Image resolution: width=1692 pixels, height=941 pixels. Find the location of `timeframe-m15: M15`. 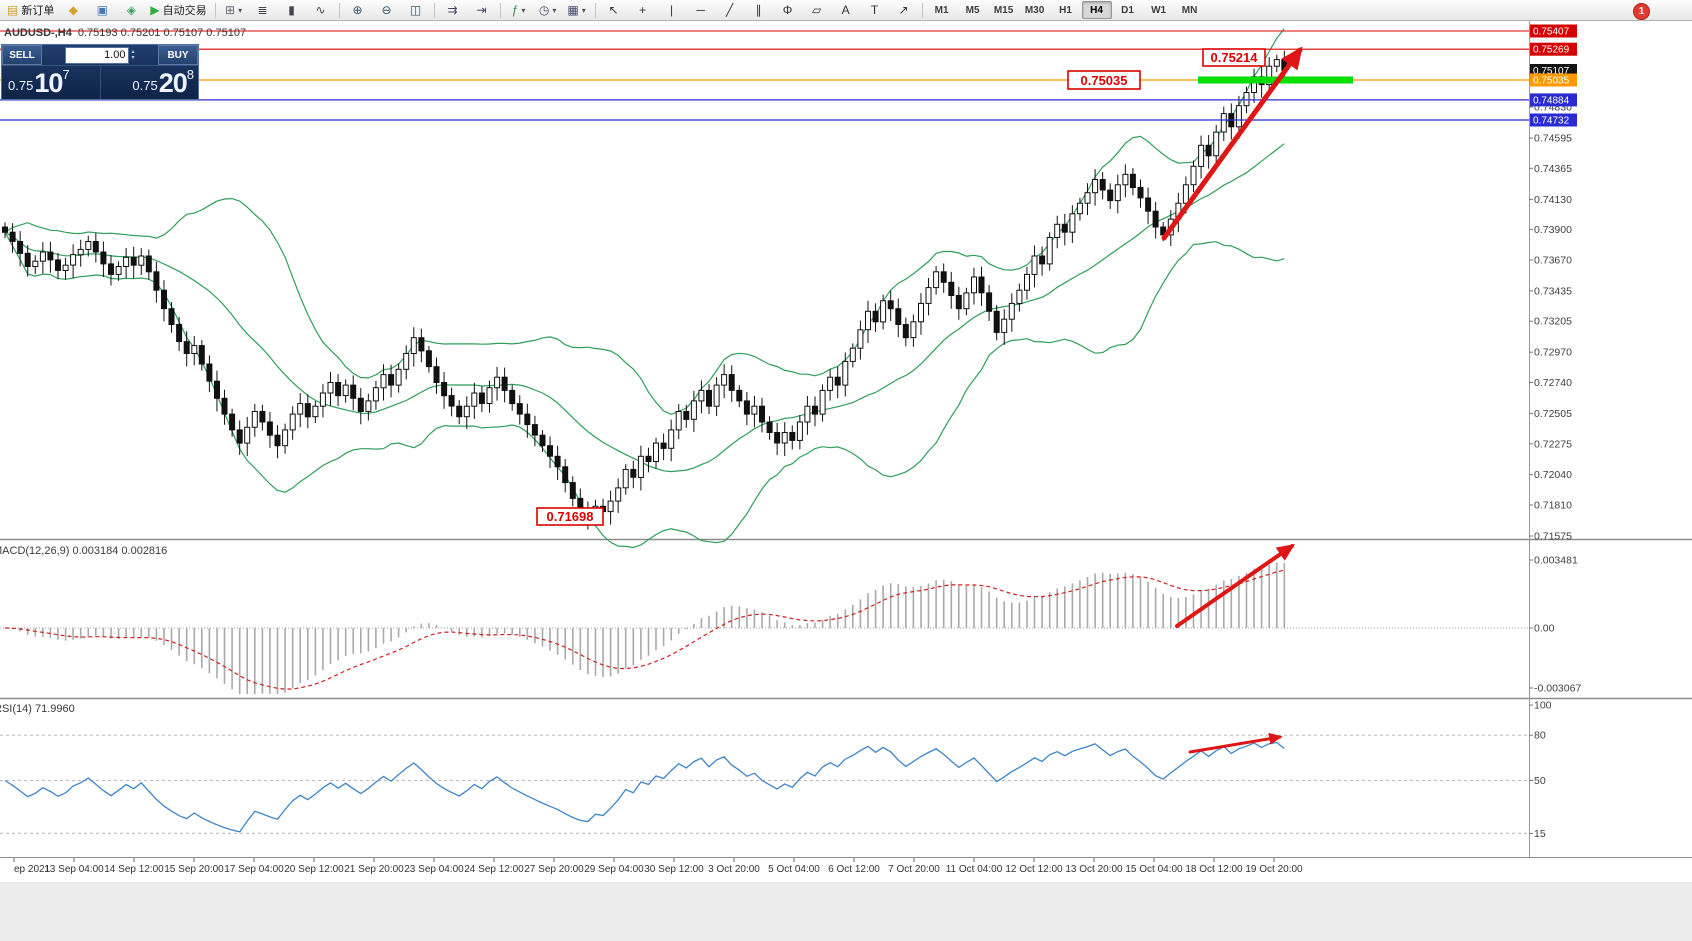

timeframe-m15: M15 is located at coordinates (1004, 10).